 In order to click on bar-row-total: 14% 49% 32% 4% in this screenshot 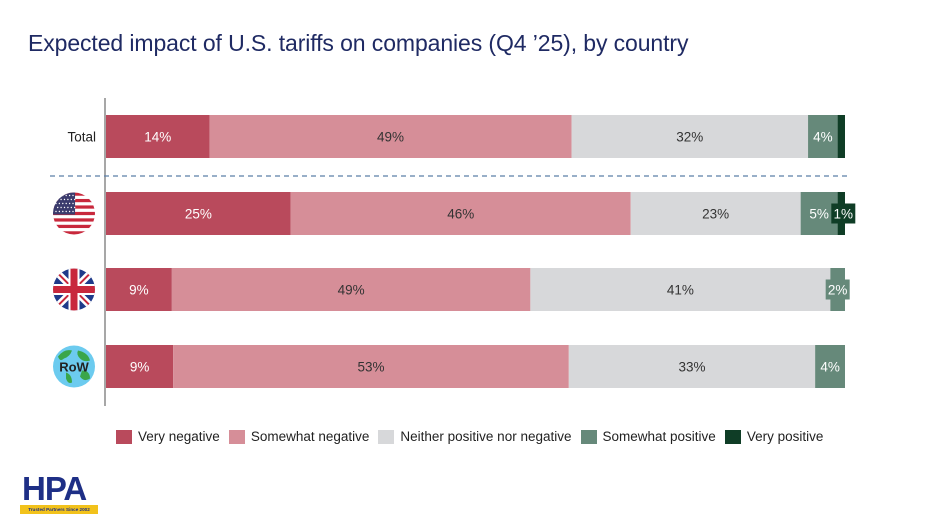, I will do `click(475, 136)`.